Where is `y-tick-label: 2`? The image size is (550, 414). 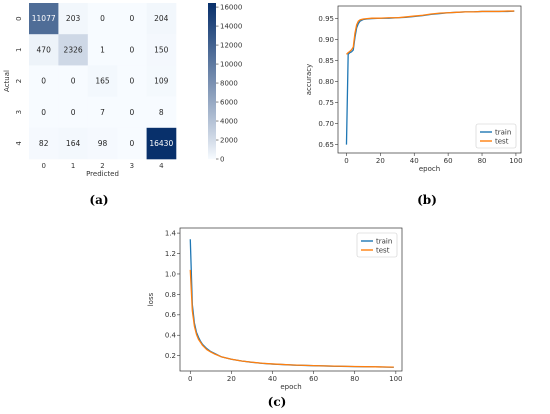 y-tick-label: 2 is located at coordinates (19, 81).